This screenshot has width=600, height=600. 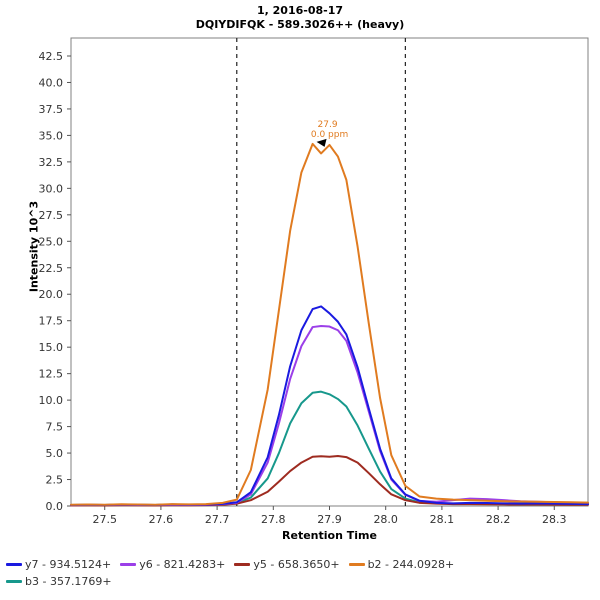 I want to click on x-axis-tick-label: 27.9, so click(x=329, y=519).